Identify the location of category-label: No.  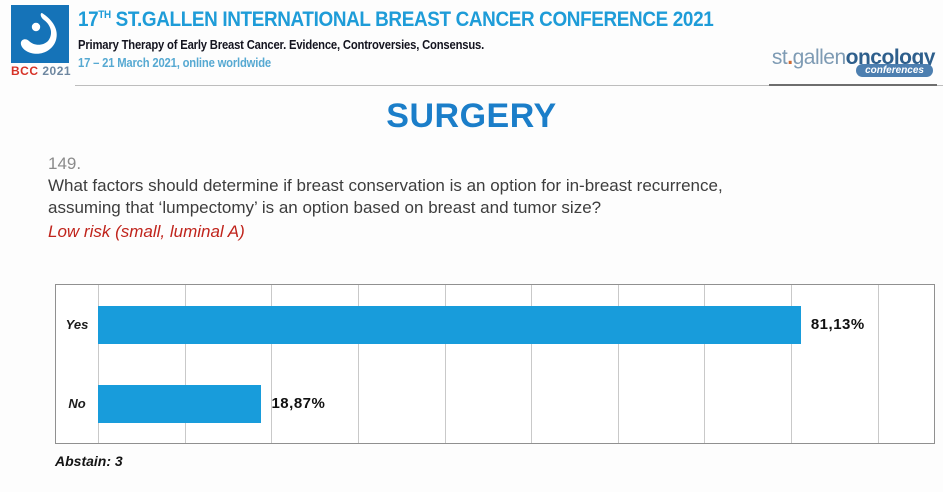
(77, 403).